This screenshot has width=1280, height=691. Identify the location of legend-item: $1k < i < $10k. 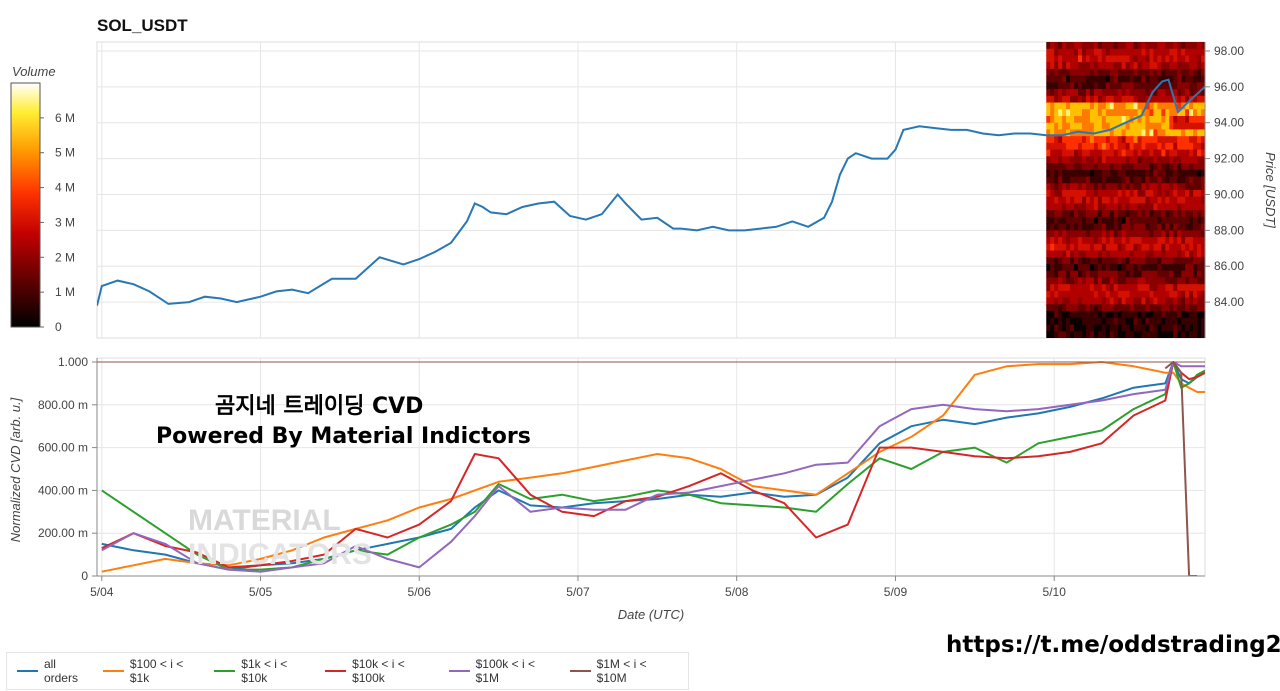
(263, 671).